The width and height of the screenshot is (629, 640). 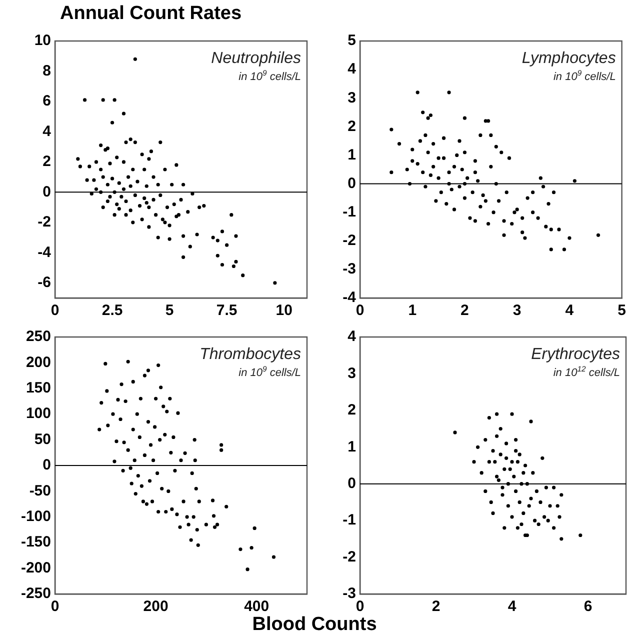 I want to click on x-tick-label: 400, so click(x=257, y=607).